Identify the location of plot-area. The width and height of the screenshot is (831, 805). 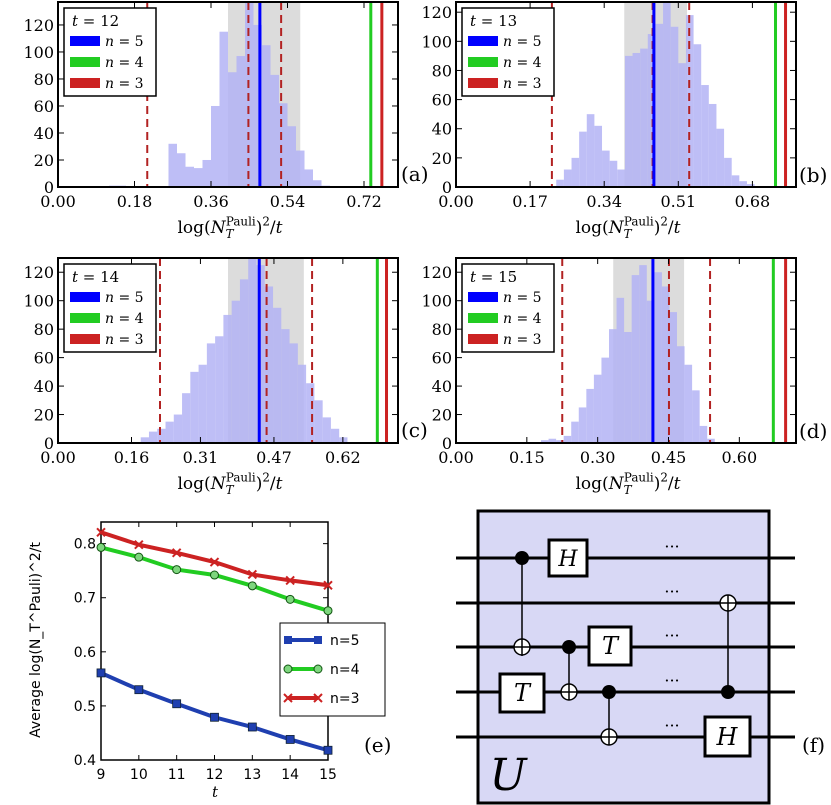
(664, 350).